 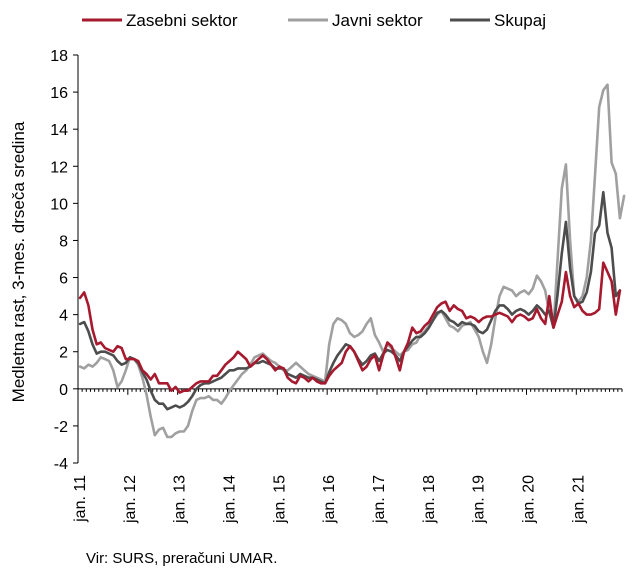 What do you see at coordinates (329, 499) in the screenshot?
I see `x-tick-label: jan. 16` at bounding box center [329, 499].